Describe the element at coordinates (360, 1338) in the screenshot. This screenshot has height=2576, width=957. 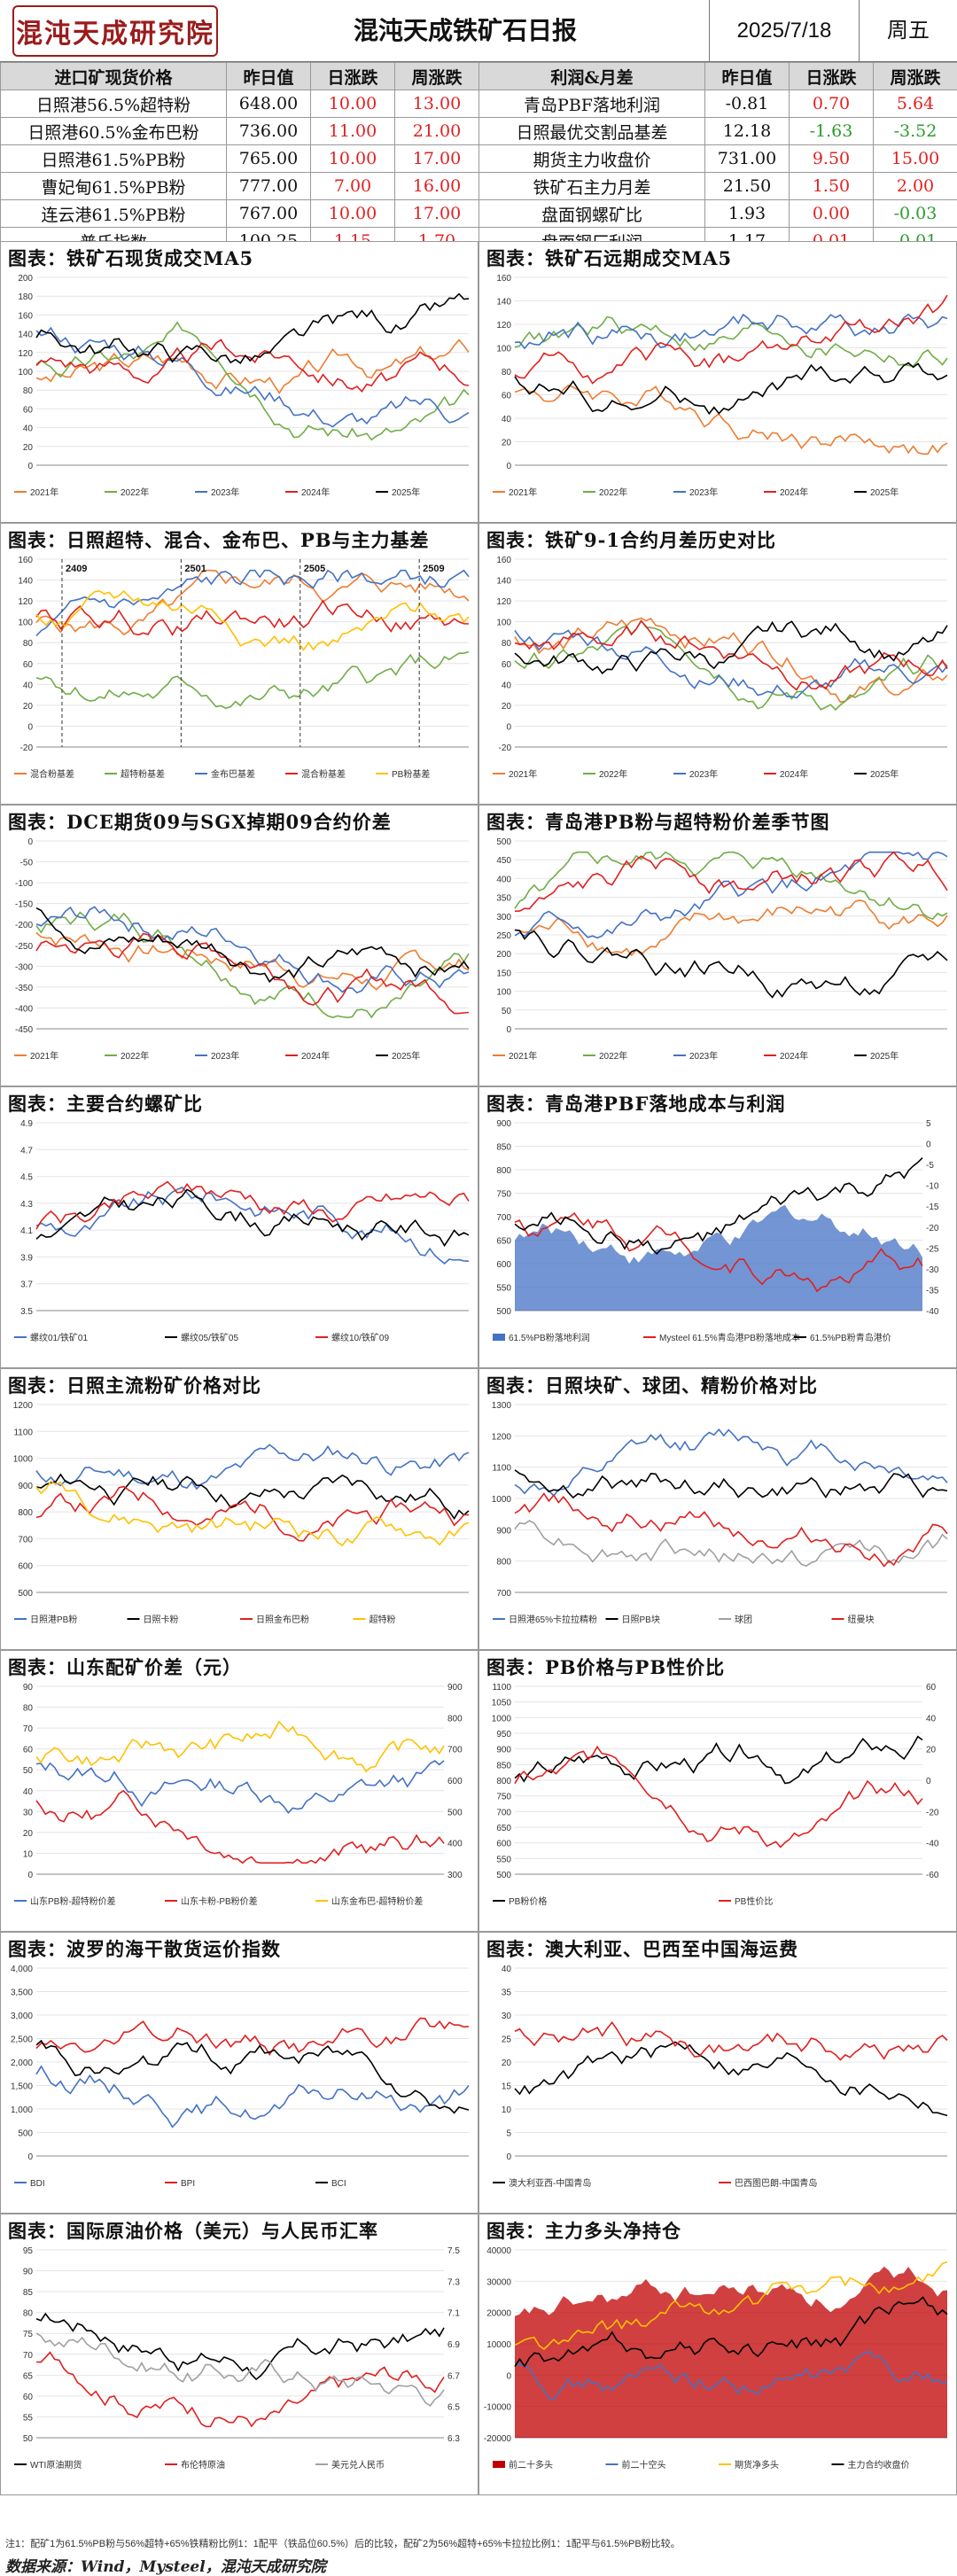
I see `legend-label: 螺纹10/铁矿09` at that location.